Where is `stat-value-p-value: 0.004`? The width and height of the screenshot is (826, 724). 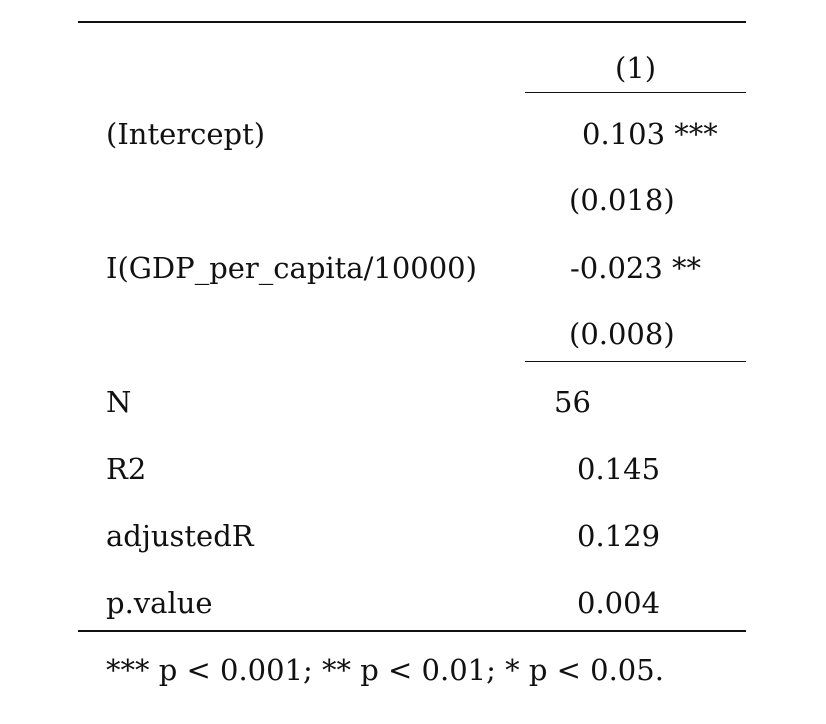 stat-value-p-value: 0.004 is located at coordinates (619, 603).